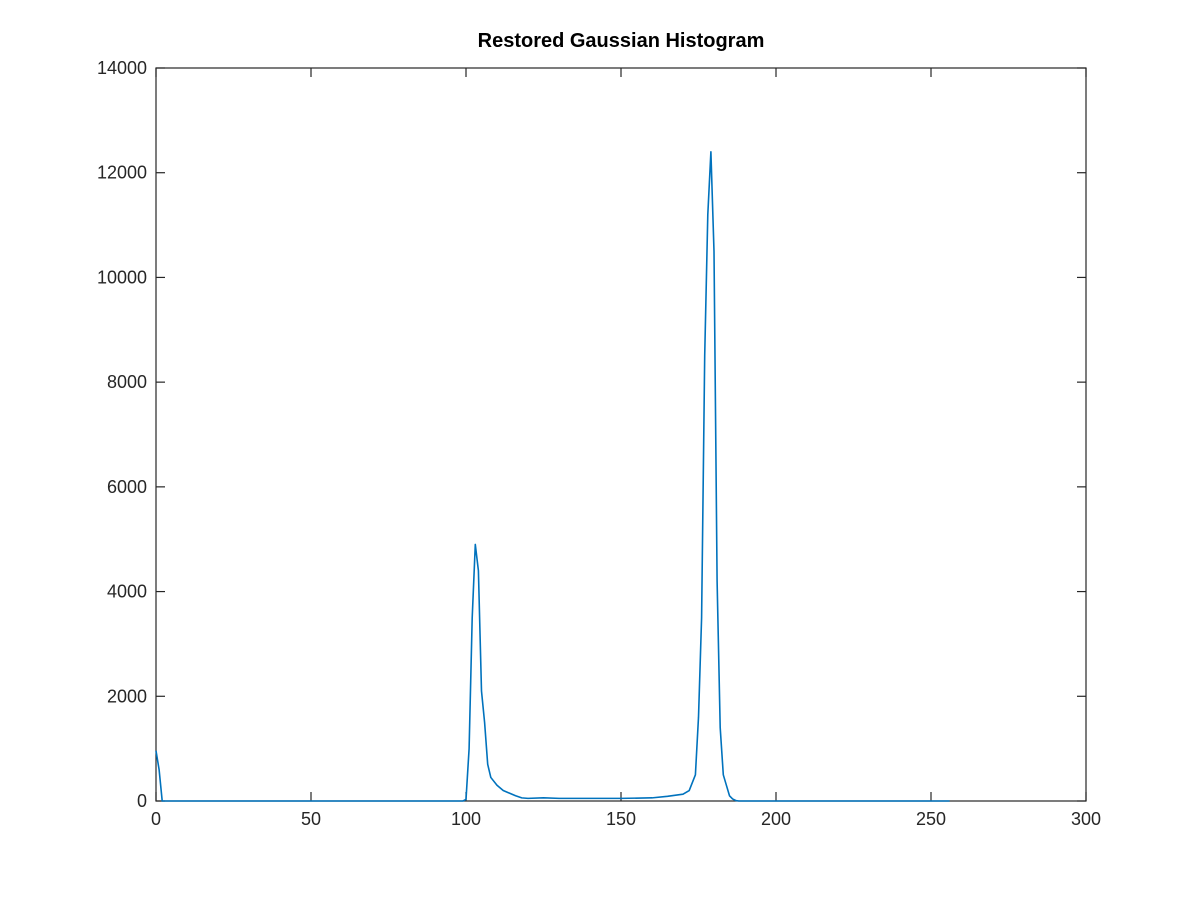 The width and height of the screenshot is (1200, 900). What do you see at coordinates (122, 68) in the screenshot?
I see `y-tick-label: 14000` at bounding box center [122, 68].